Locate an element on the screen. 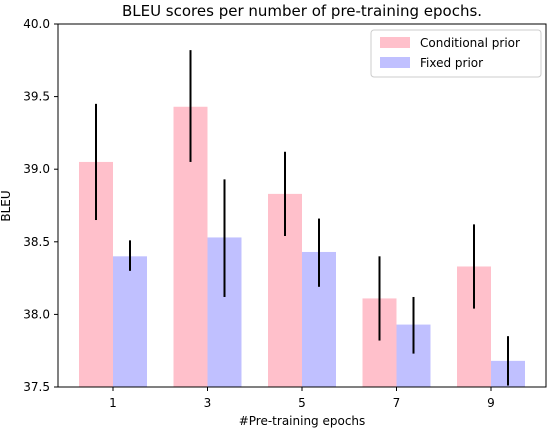  y-axis-label: BLEU is located at coordinates (6, 205).